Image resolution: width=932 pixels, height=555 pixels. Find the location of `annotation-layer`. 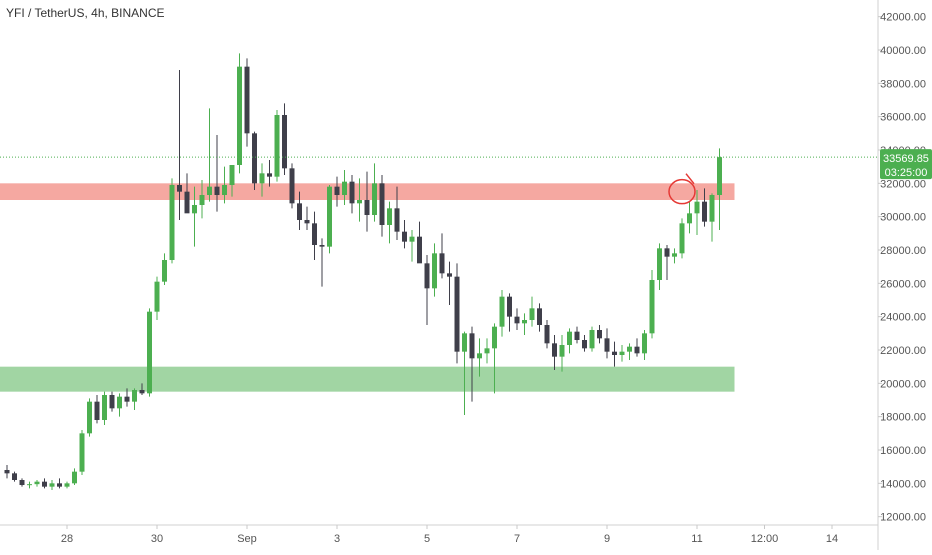

annotation-layer is located at coordinates (682, 189).